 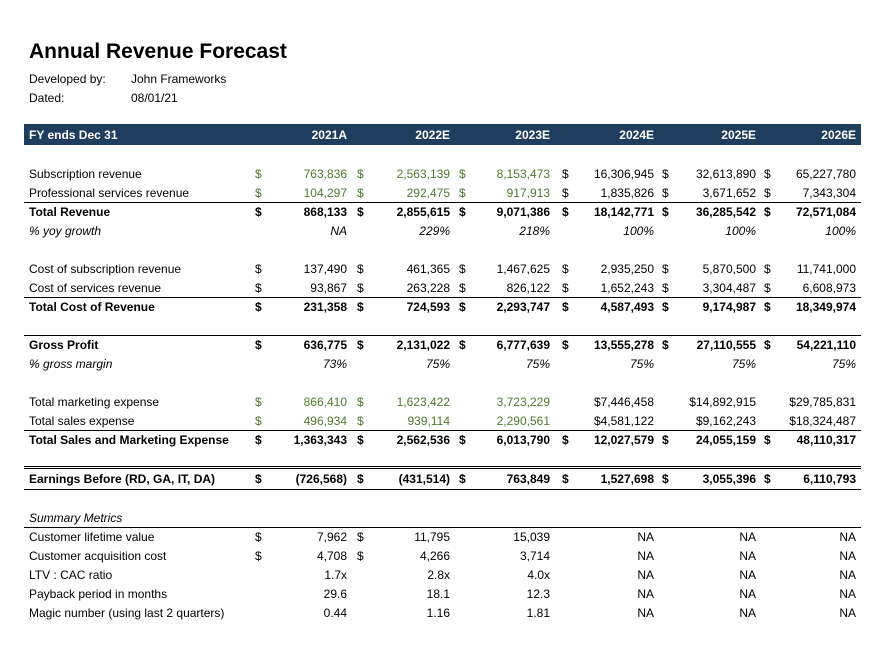 I want to click on page-title: Annual Revenue Forecast, so click(x=158, y=51).